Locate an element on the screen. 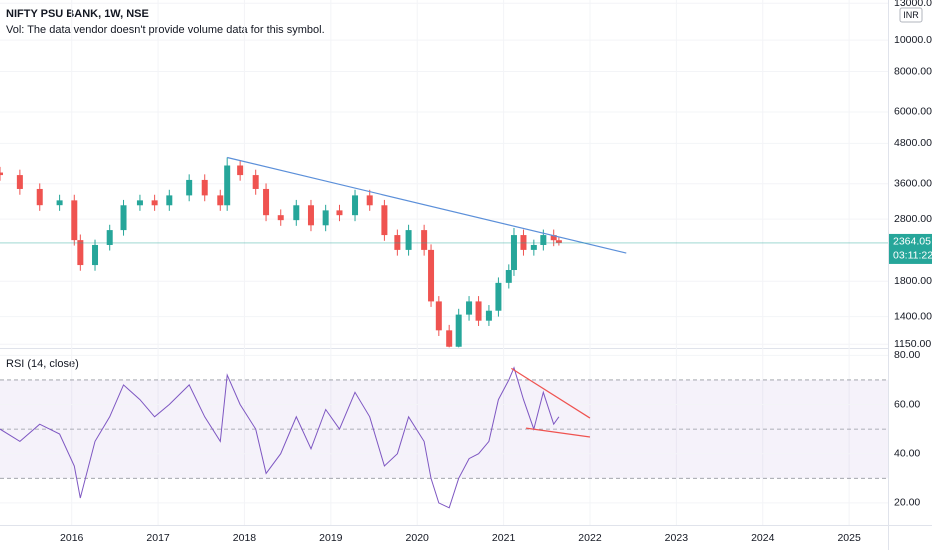 The height and width of the screenshot is (550, 932). x-tick-label: 2022 is located at coordinates (590, 538).